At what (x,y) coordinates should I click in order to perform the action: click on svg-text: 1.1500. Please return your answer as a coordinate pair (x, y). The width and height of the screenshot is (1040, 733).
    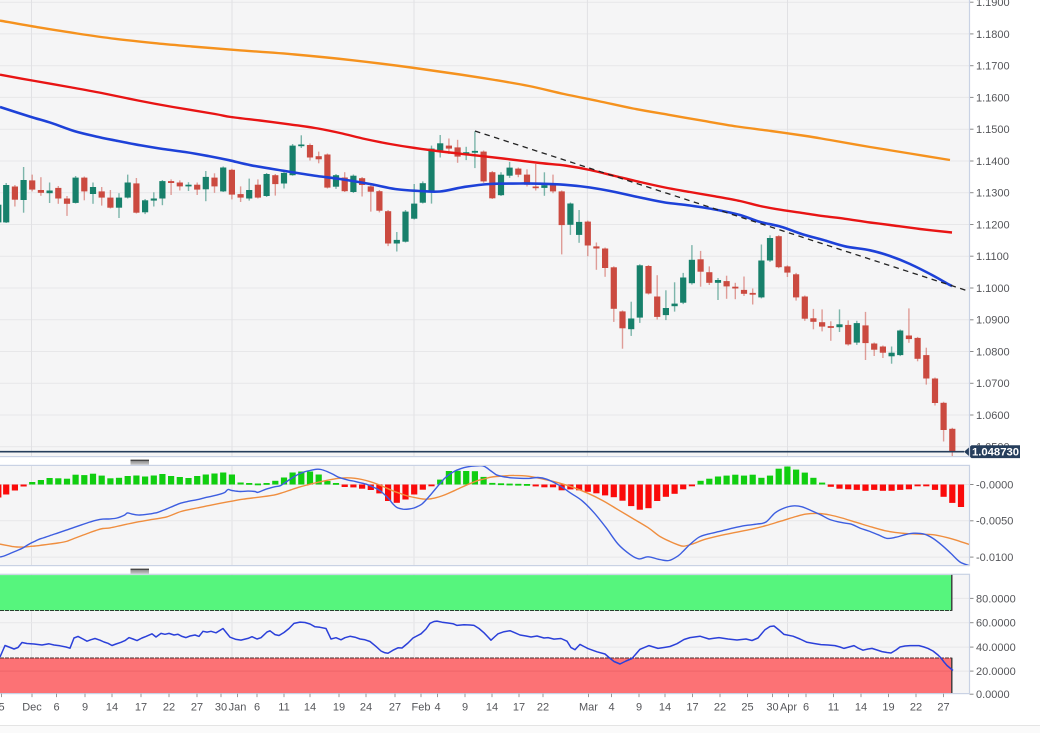
    Looking at the image, I should click on (993, 130).